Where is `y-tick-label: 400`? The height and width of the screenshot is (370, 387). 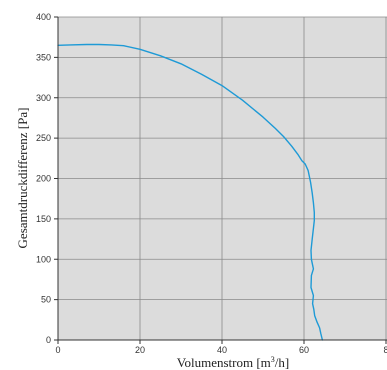 y-tick-label: 400 is located at coordinates (43, 17).